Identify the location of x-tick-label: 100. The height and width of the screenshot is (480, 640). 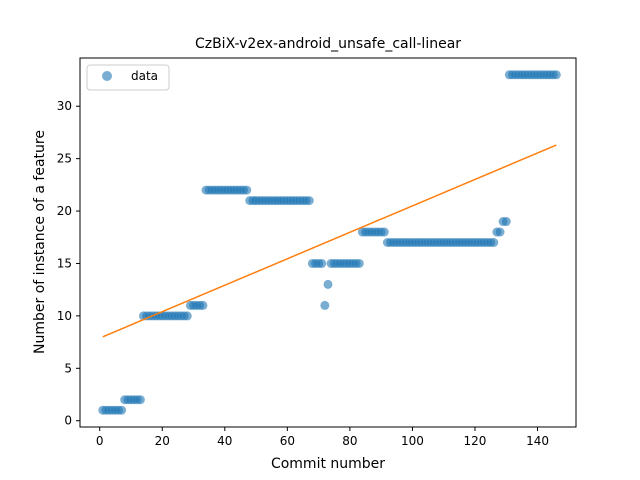
(412, 441).